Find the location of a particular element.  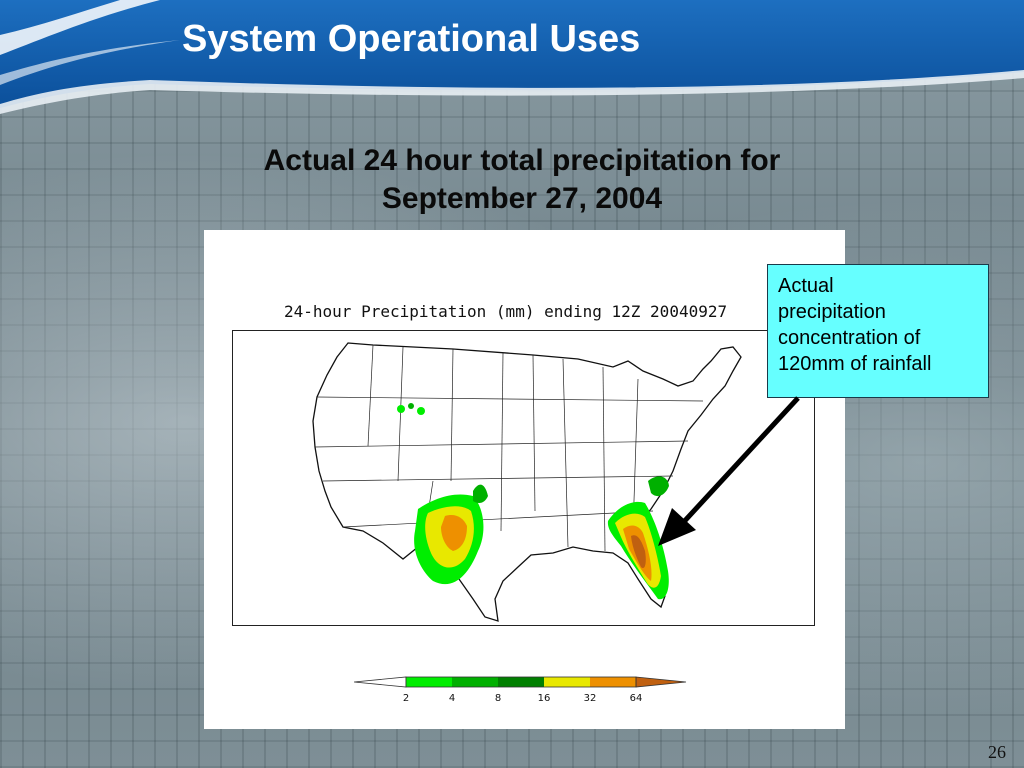

texas-precipitation is located at coordinates (451, 534).